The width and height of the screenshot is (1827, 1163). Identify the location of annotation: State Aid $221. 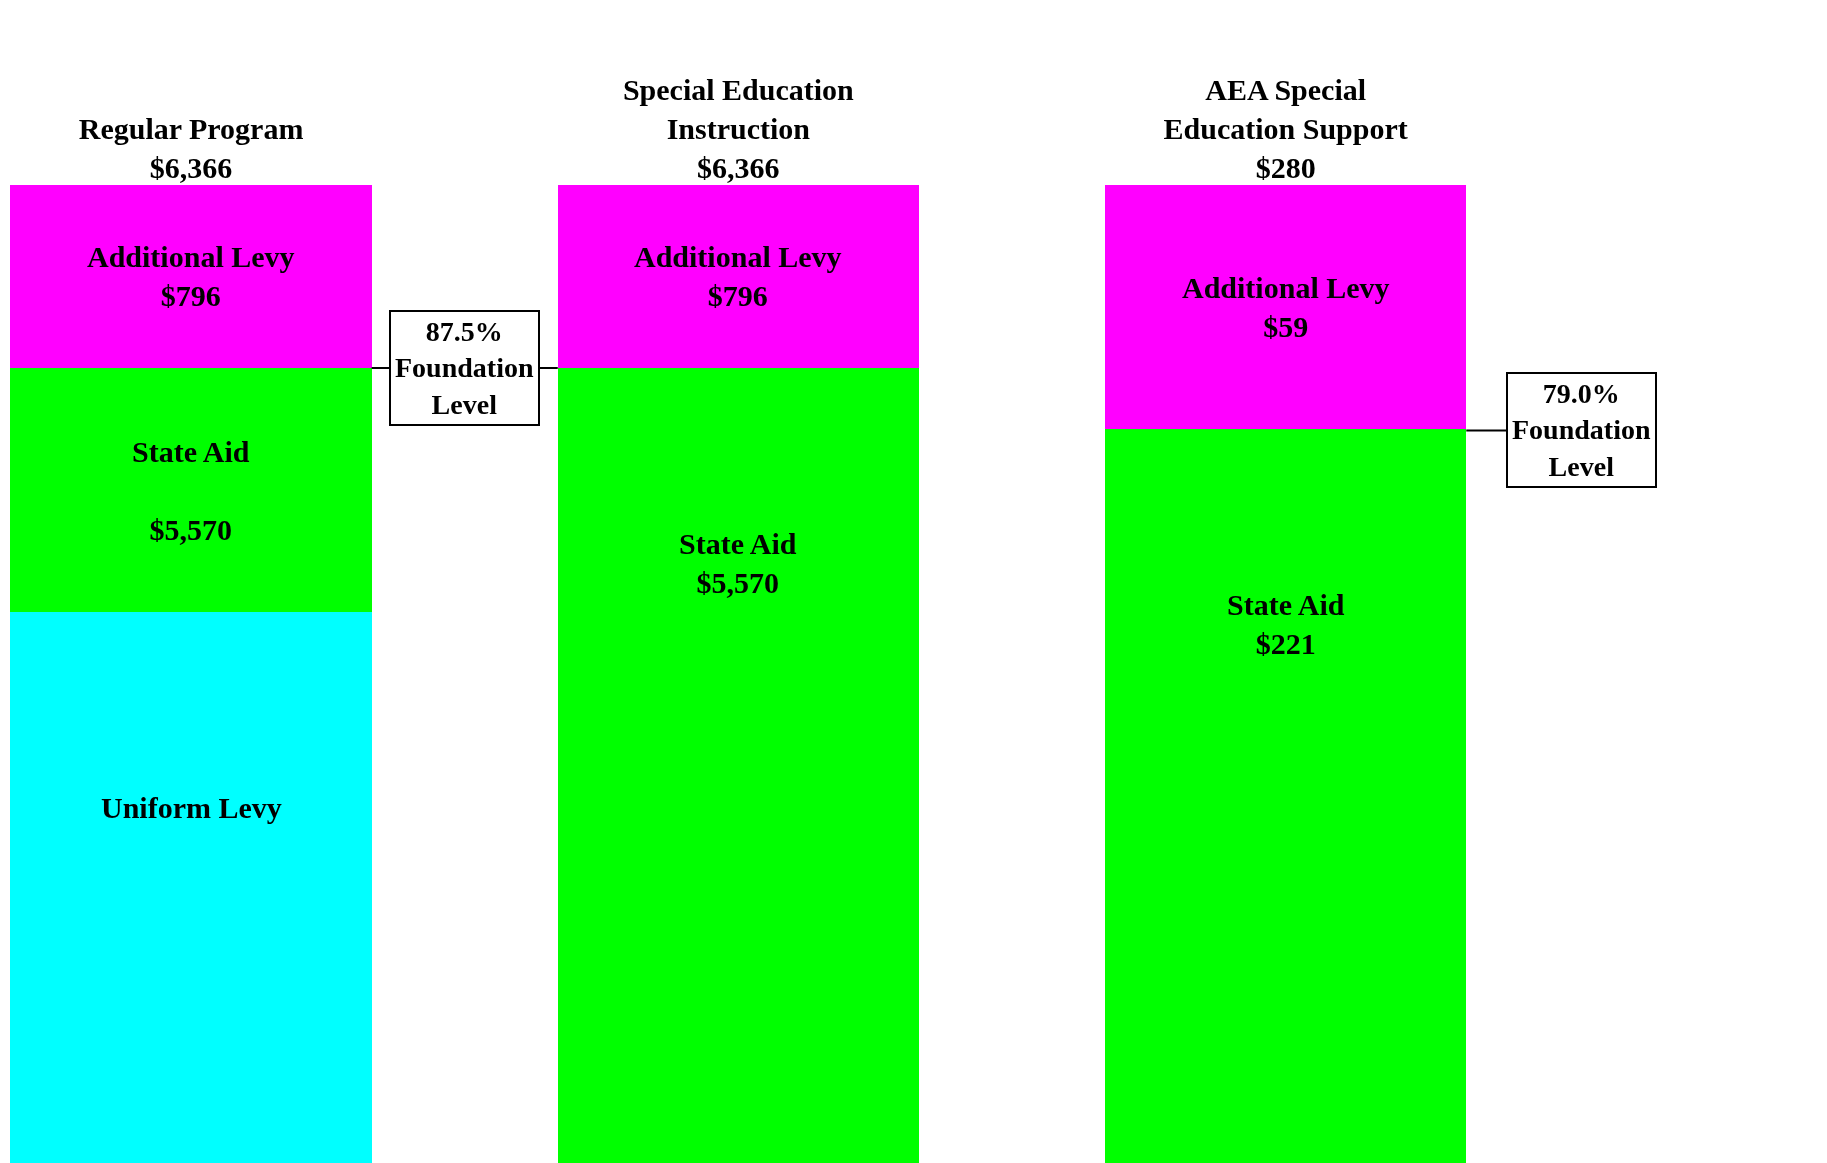
(1286, 624).